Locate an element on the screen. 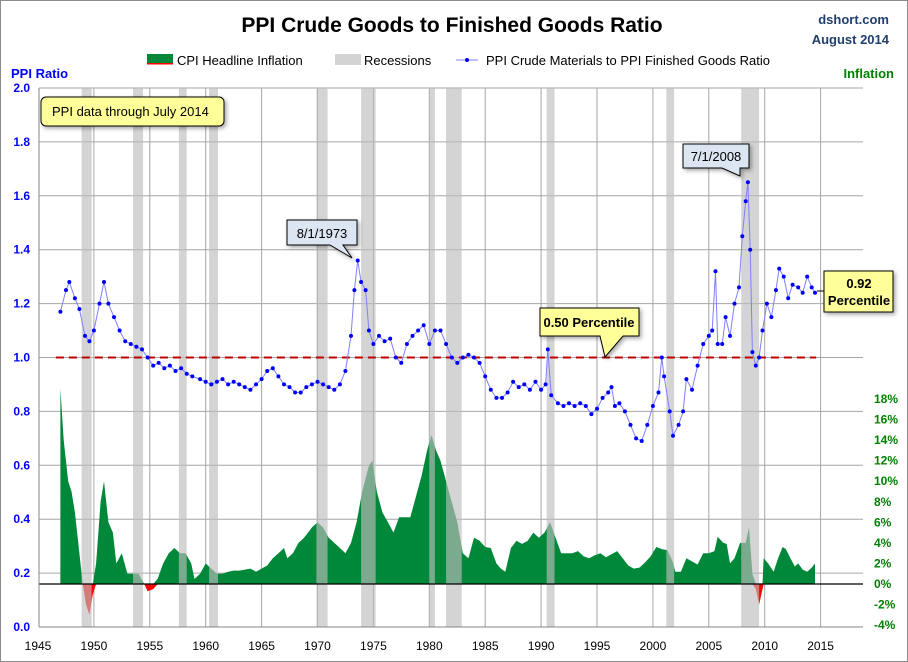 The height and width of the screenshot is (662, 908). y2-tick-label: 4% is located at coordinates (883, 543).